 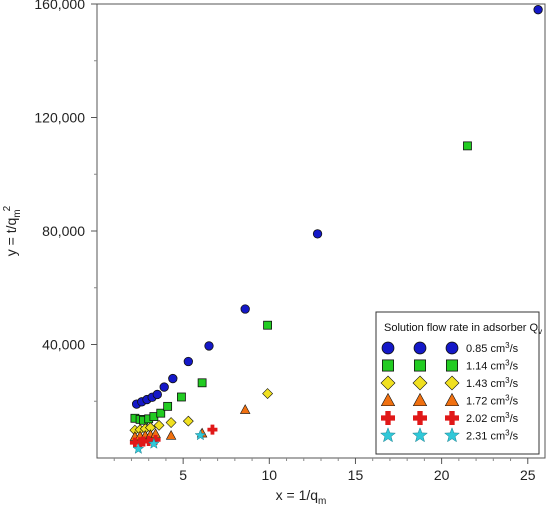 What do you see at coordinates (492, 383) in the screenshot?
I see `legend-label: 1.43 cm3/s` at bounding box center [492, 383].